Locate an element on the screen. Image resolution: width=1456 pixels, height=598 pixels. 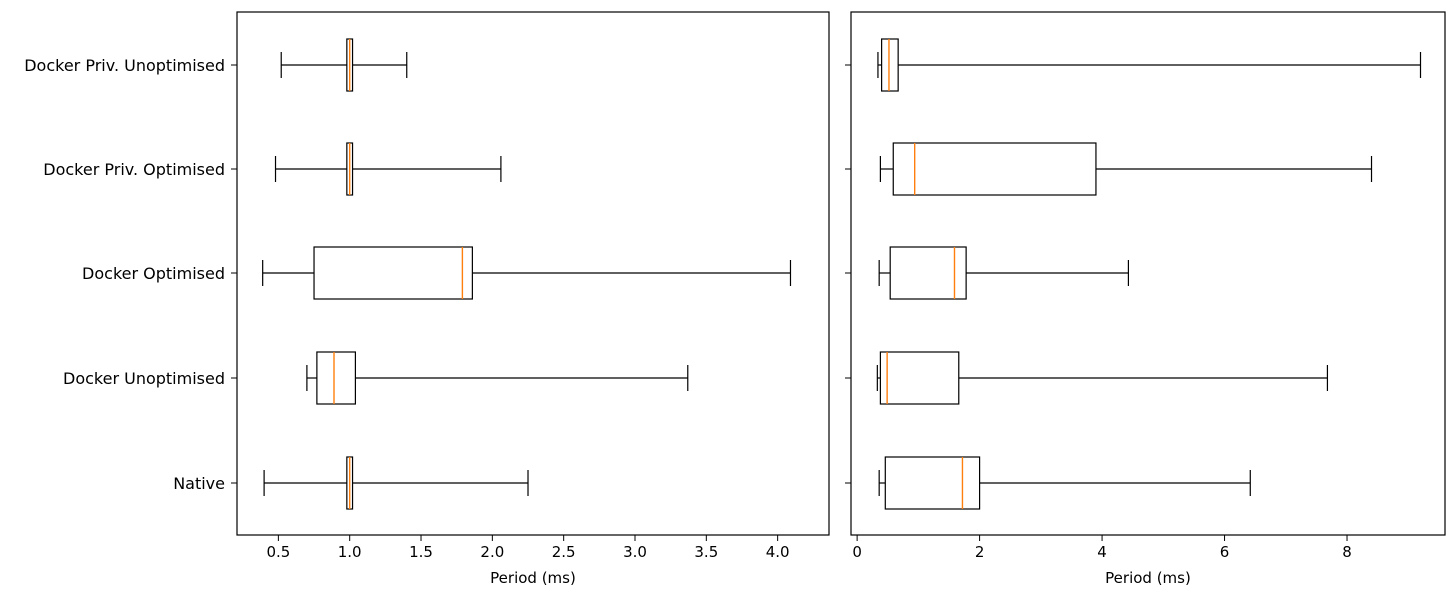
left-x-ticks: 0.5 1.0 1.5 2.0 2.5 3.0 3.5 4.0 is located at coordinates (528, 548).